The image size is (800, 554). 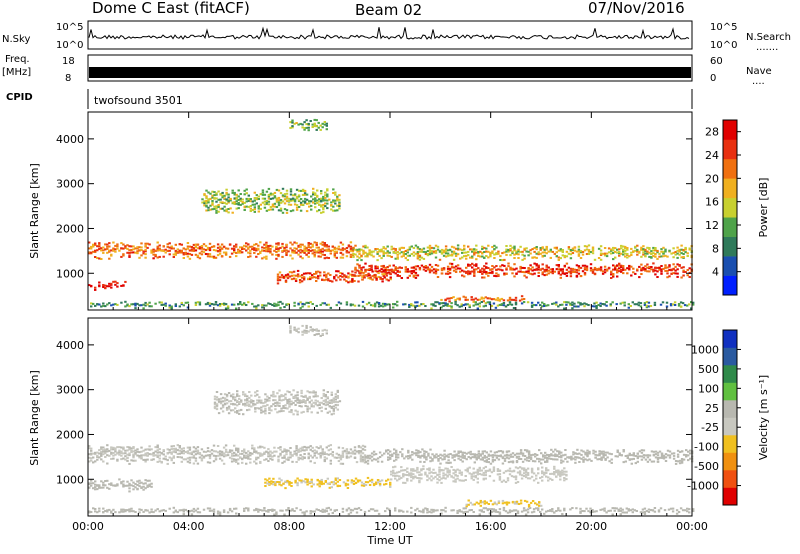 I want to click on nsearch-tick-top: 10^5, so click(x=723, y=27).